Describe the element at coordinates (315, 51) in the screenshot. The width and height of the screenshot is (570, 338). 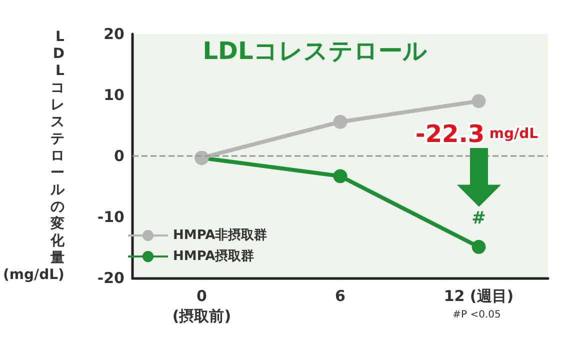
I see `chart-title: LDLコレステロール` at that location.